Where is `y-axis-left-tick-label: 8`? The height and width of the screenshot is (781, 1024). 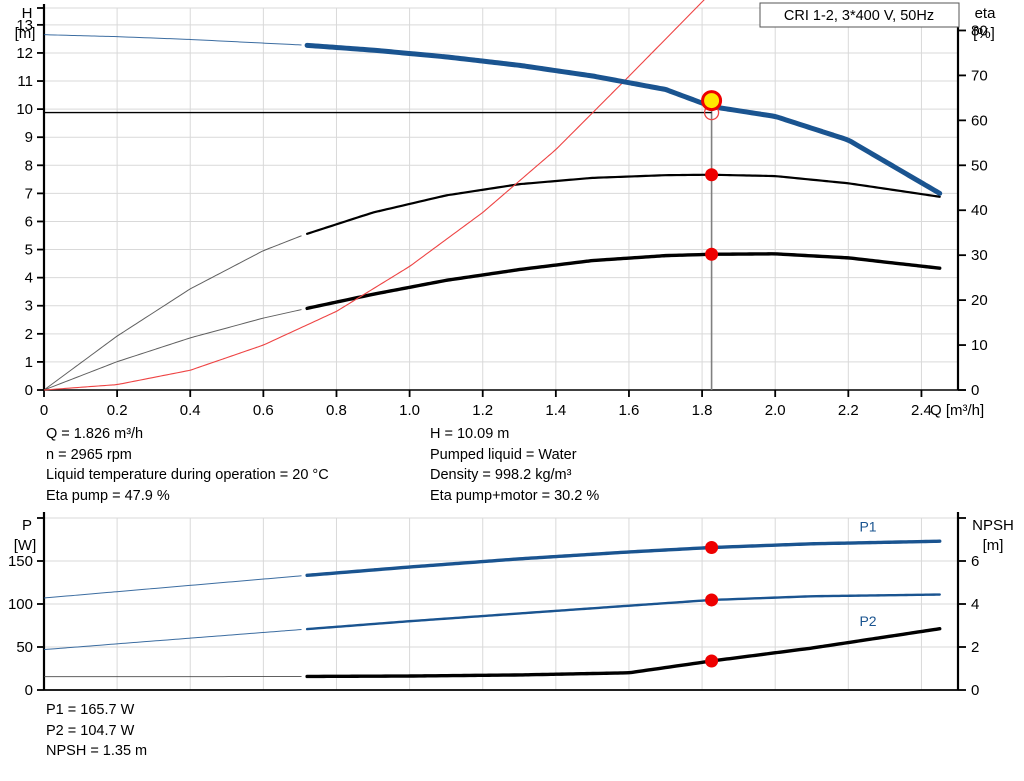 y-axis-left-tick-label: 8 is located at coordinates (29, 165).